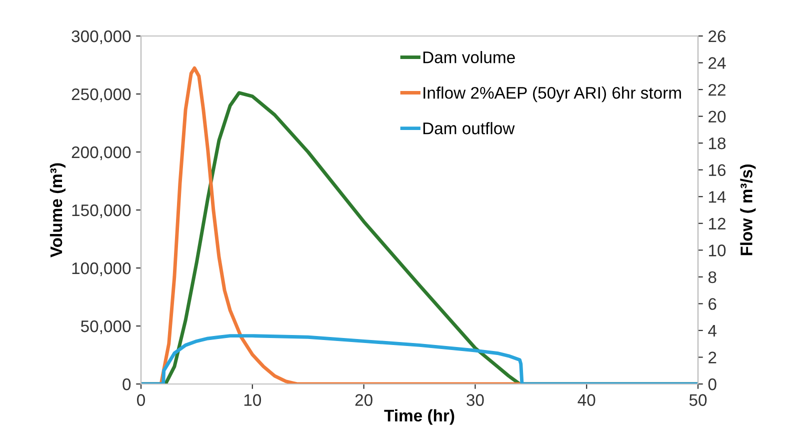  Describe the element at coordinates (475, 400) in the screenshot. I see `x-tick-label: 30` at that location.